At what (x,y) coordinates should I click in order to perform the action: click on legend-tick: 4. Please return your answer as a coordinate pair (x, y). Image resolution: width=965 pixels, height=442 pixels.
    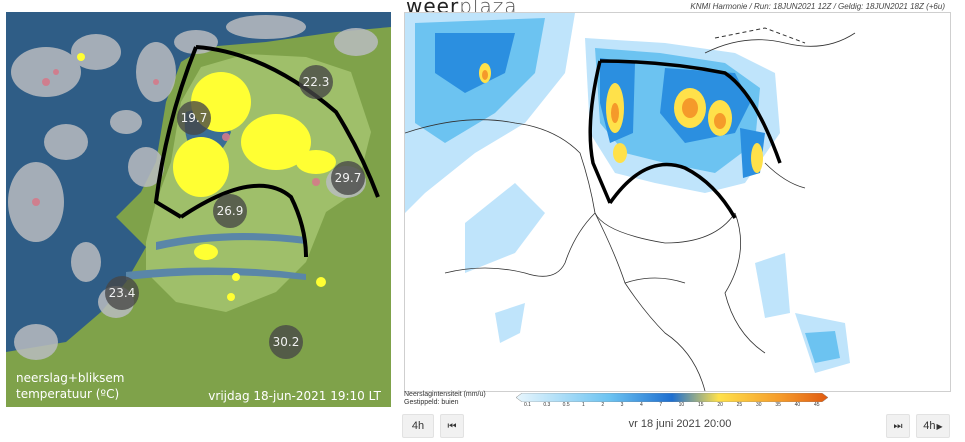
    Looking at the image, I should click on (641, 405).